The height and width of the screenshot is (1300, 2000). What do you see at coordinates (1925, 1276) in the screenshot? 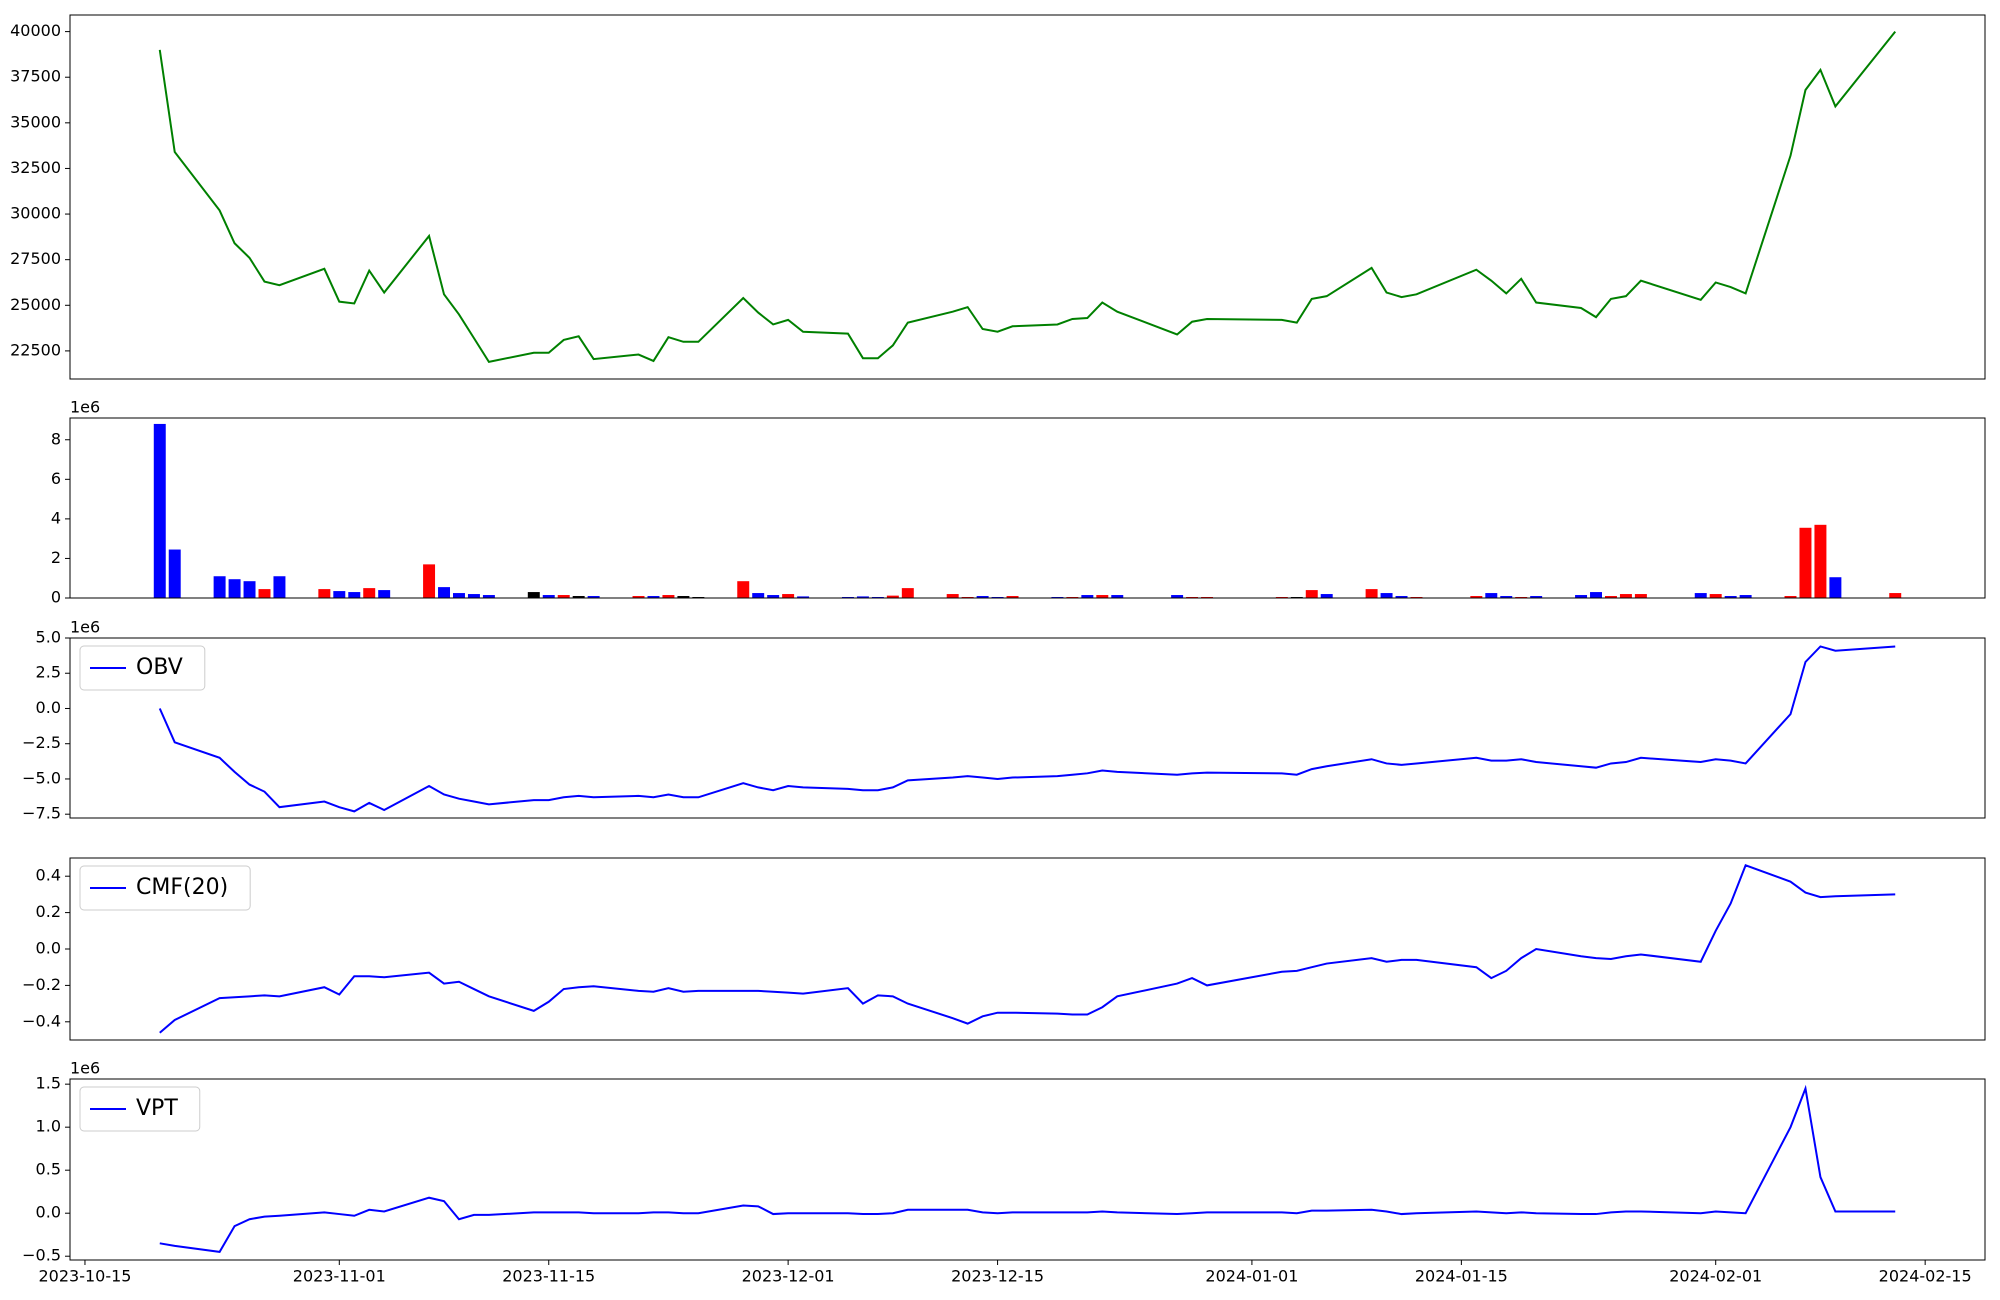
I see `x-tick-label: 2024-02-15` at bounding box center [1925, 1276].